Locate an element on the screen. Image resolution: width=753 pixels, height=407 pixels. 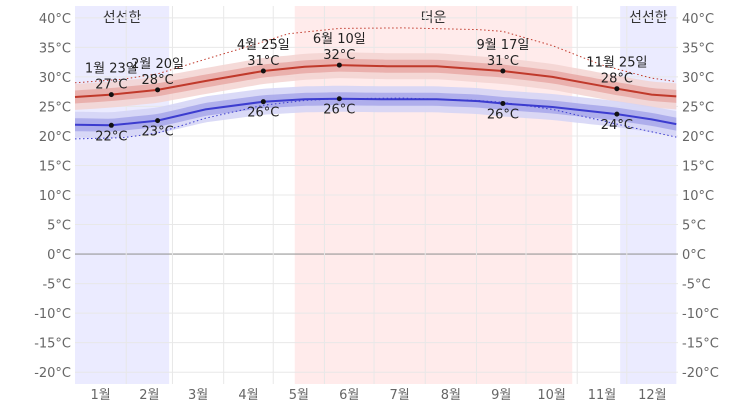
annotation-value-8: 31°C is located at coordinates (503, 61).